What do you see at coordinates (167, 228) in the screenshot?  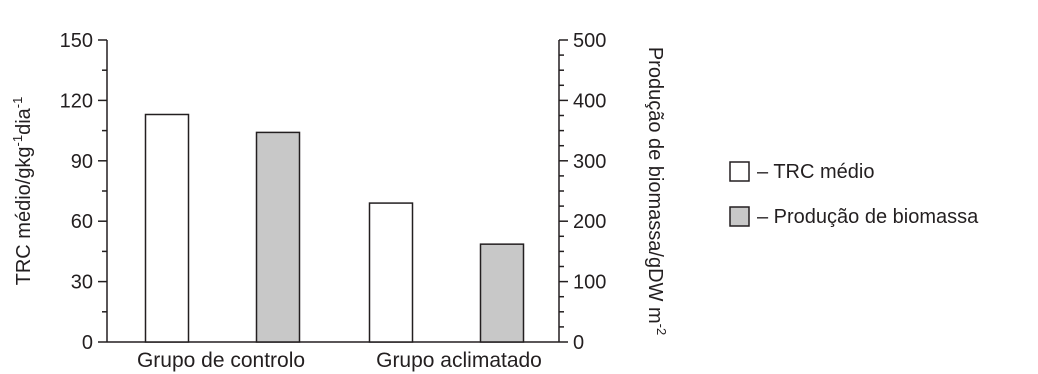 I see `bar-trc-controlo` at bounding box center [167, 228].